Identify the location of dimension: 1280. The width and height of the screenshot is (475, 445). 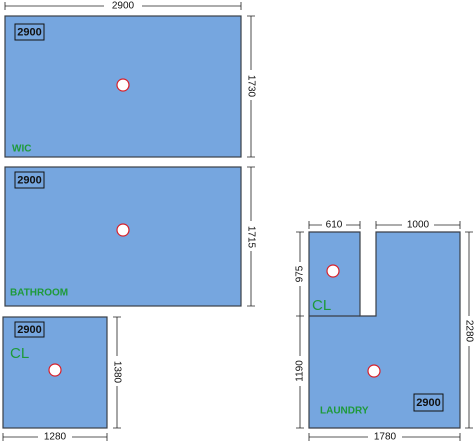
(55, 437).